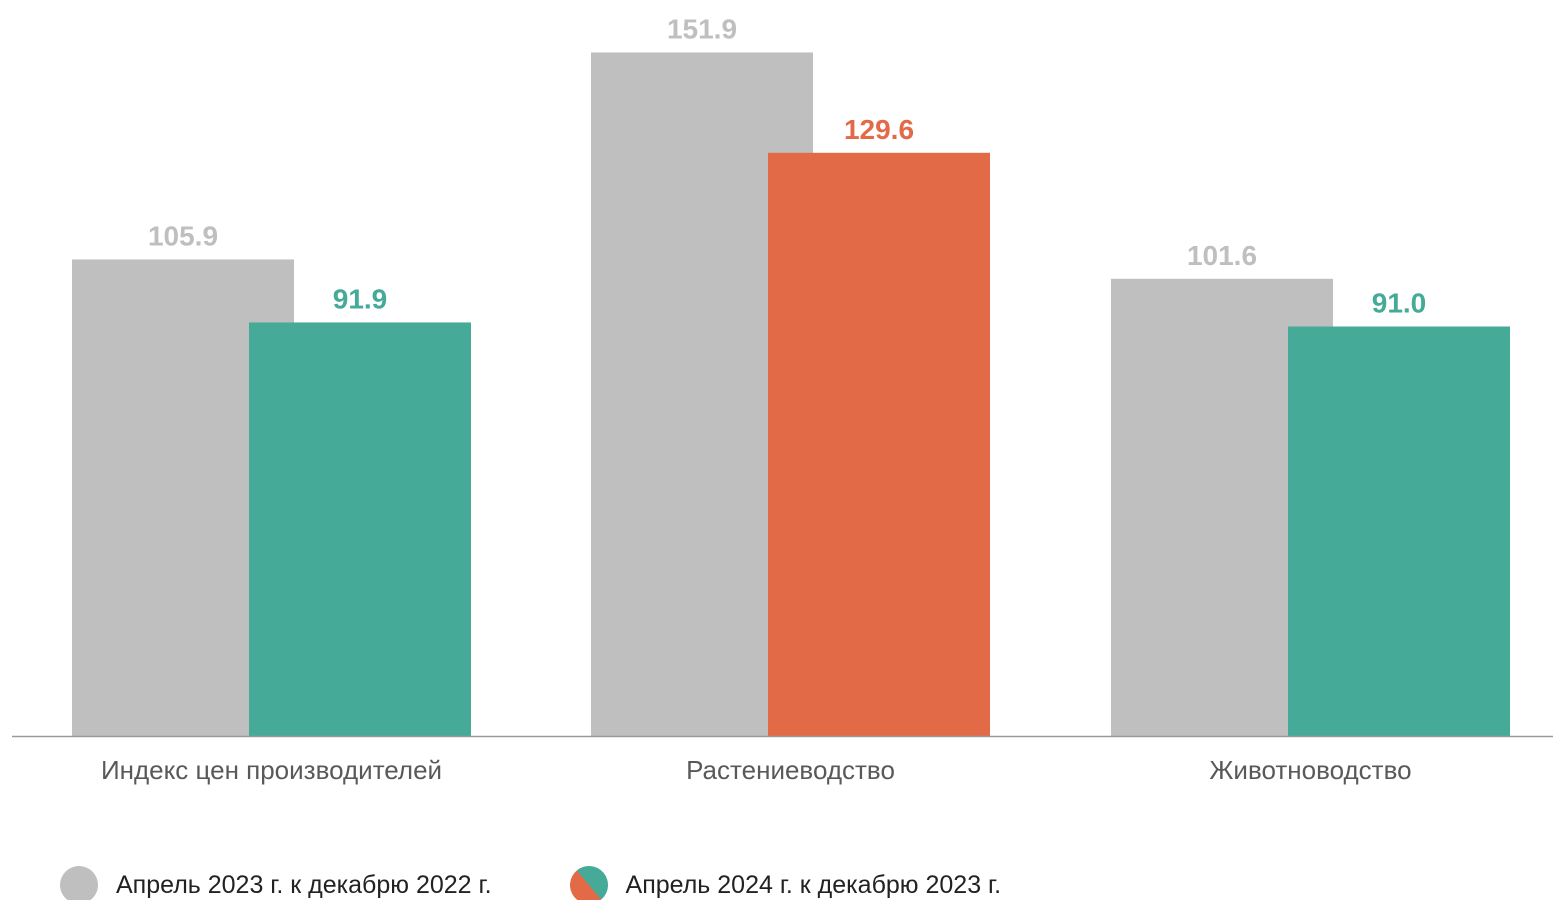 Image resolution: width=1553 pixels, height=900 pixels. Describe the element at coordinates (183, 235) in the screenshot. I see `data-label-2023-0: 105.9` at that location.